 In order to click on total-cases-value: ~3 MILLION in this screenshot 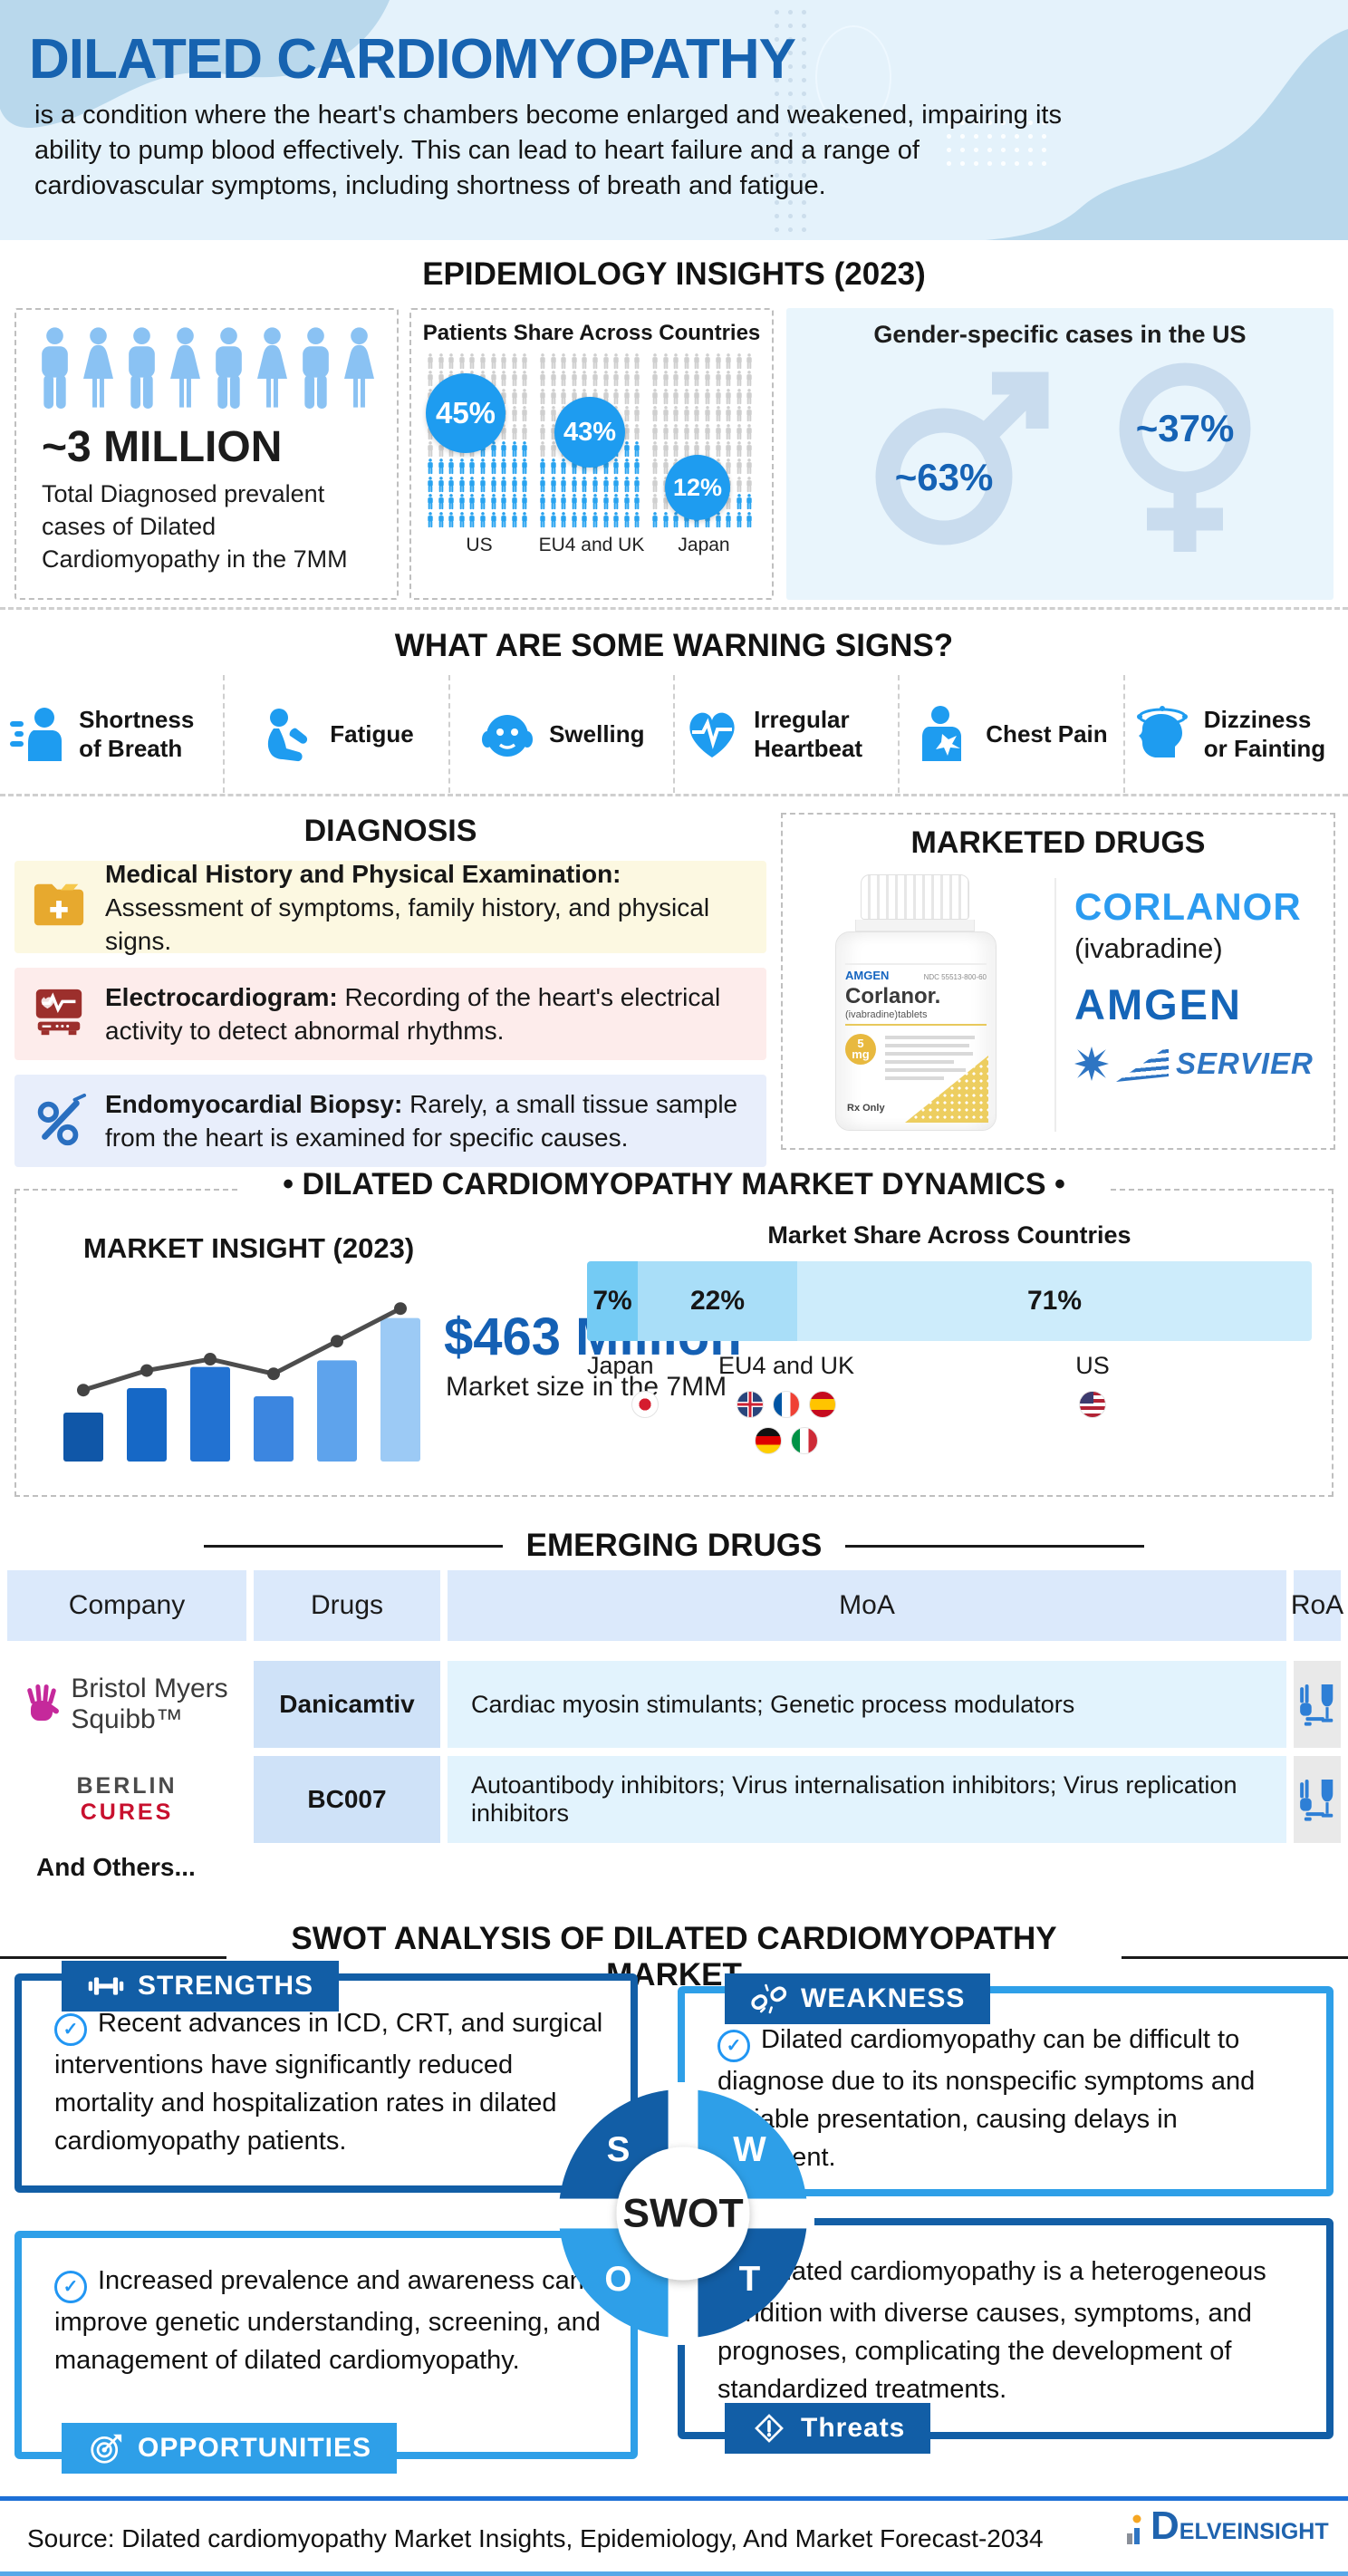, I will do `click(162, 447)`.